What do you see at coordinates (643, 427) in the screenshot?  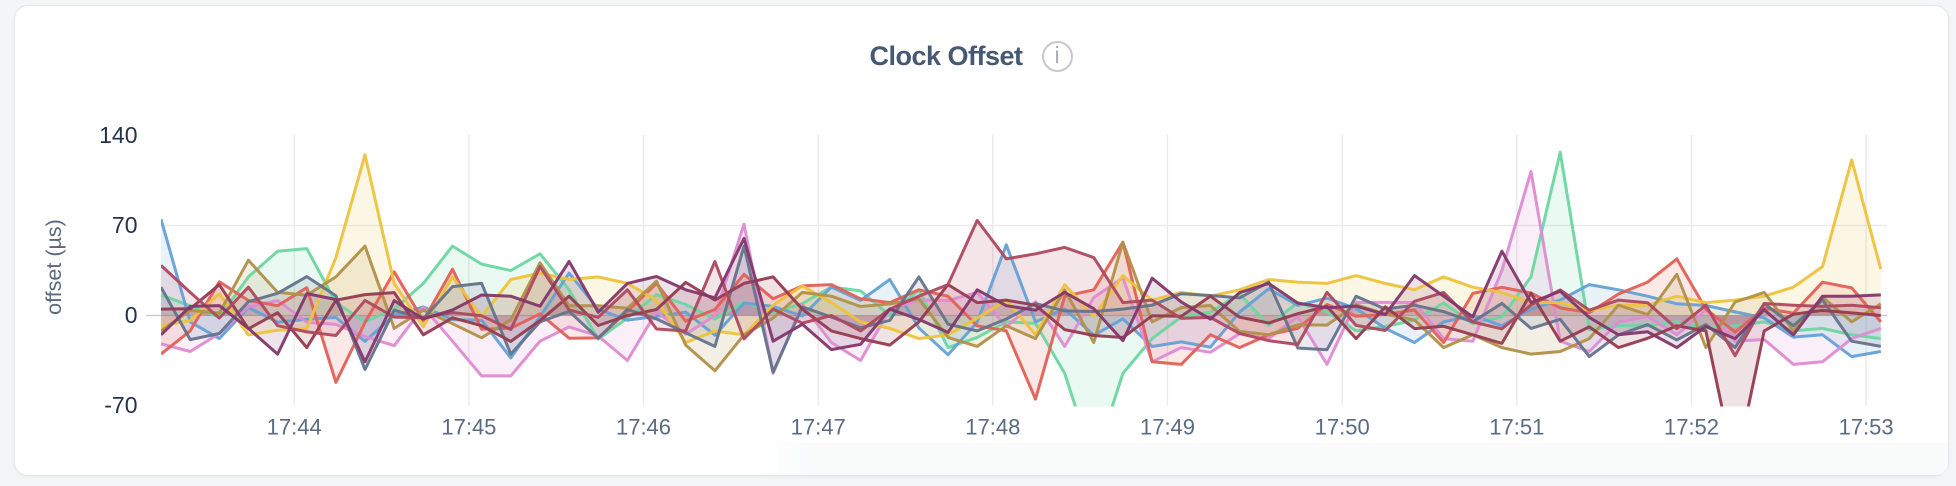 I see `svg-text: 17:46` at bounding box center [643, 427].